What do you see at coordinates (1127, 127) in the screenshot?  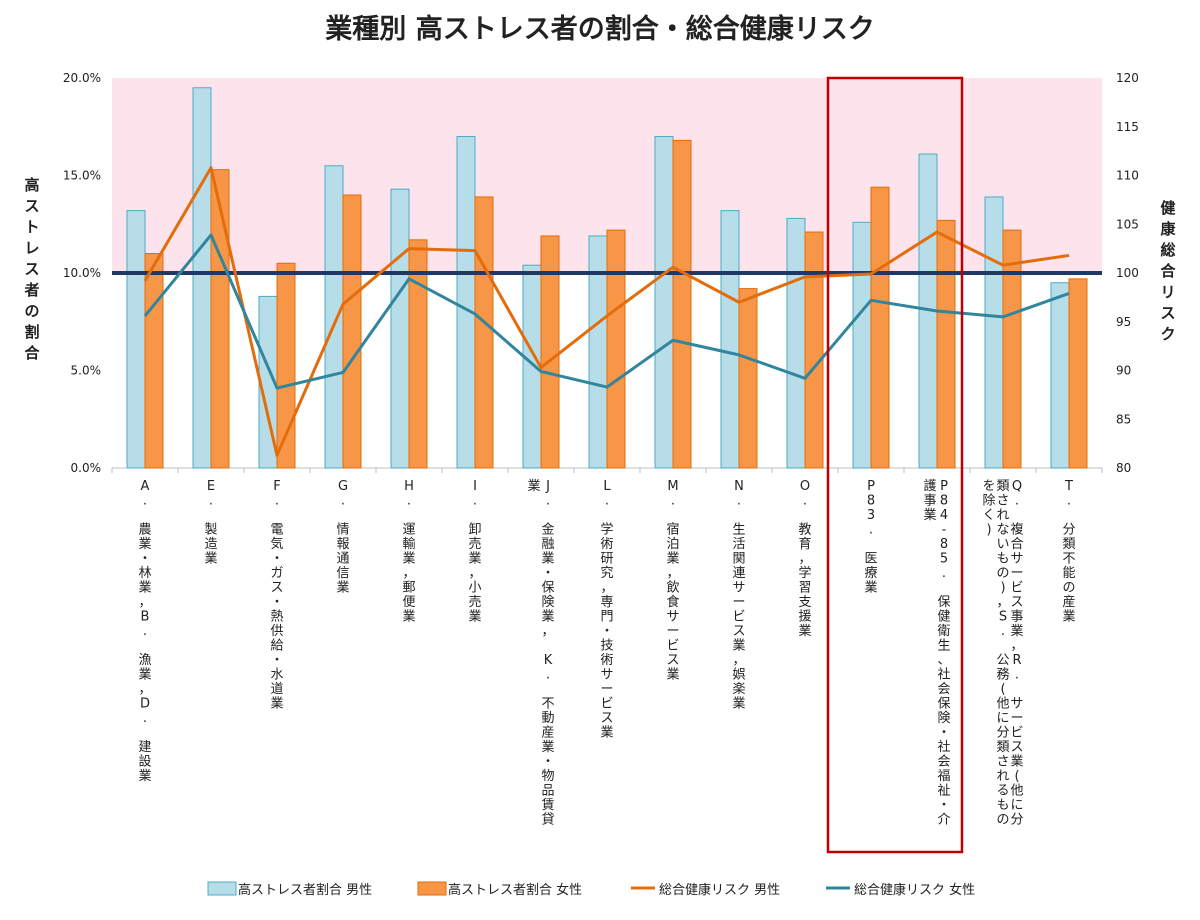 I see `y2-tick-label: 115` at bounding box center [1127, 127].